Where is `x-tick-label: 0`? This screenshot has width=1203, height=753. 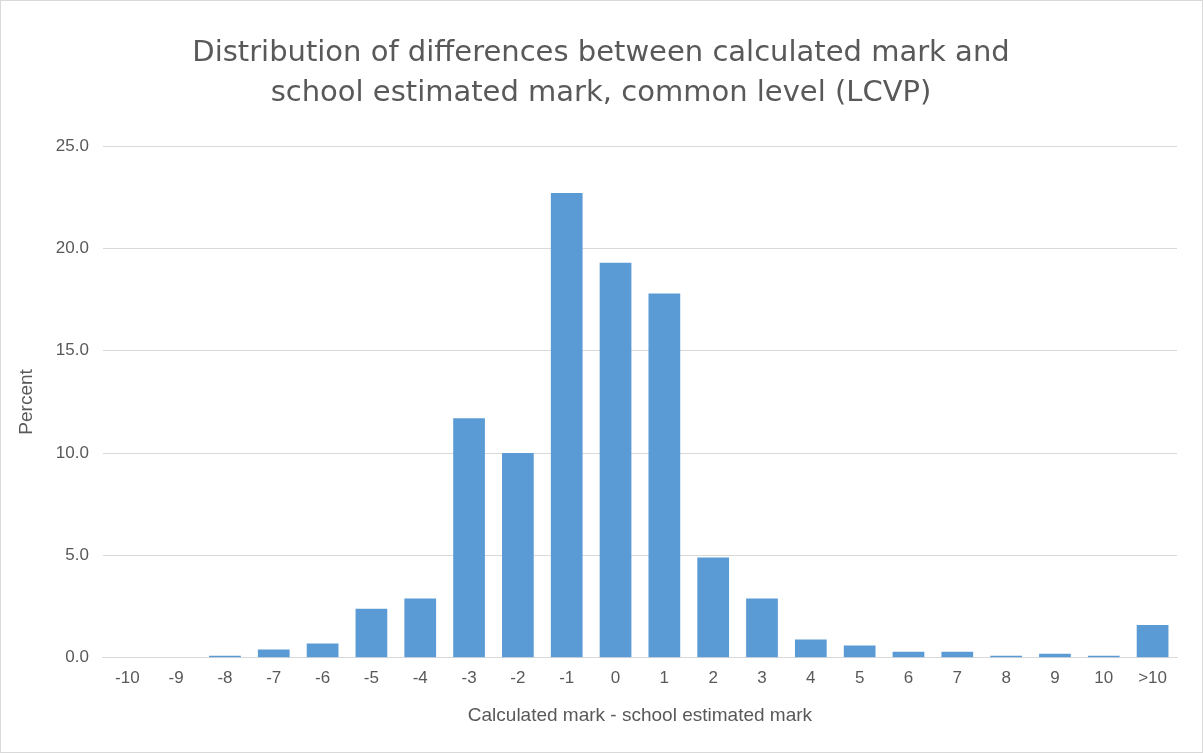 x-tick-label: 0 is located at coordinates (615, 677).